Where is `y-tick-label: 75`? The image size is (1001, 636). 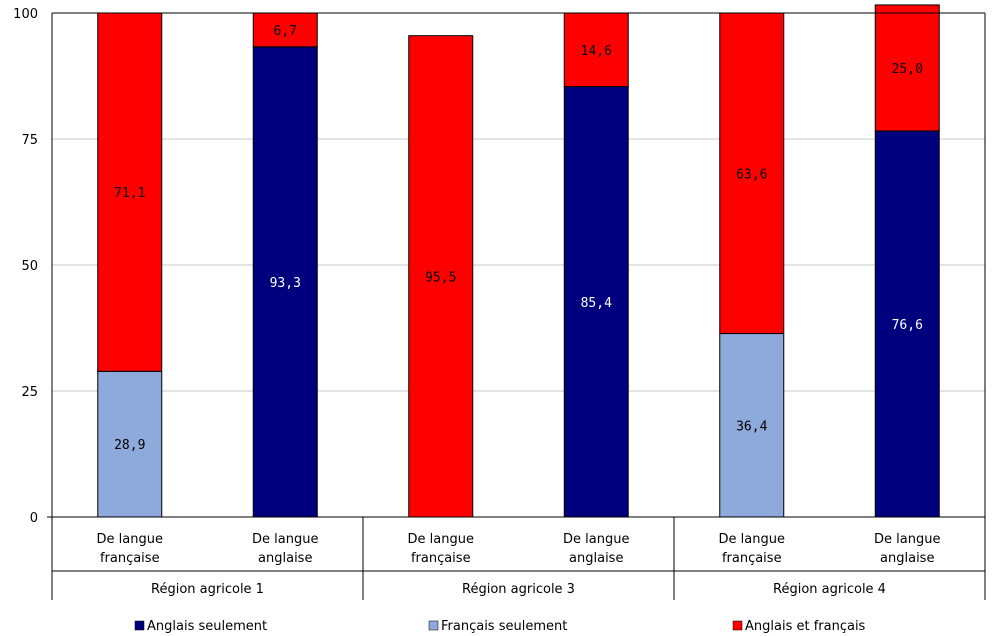
y-tick-label: 75 is located at coordinates (29, 140).